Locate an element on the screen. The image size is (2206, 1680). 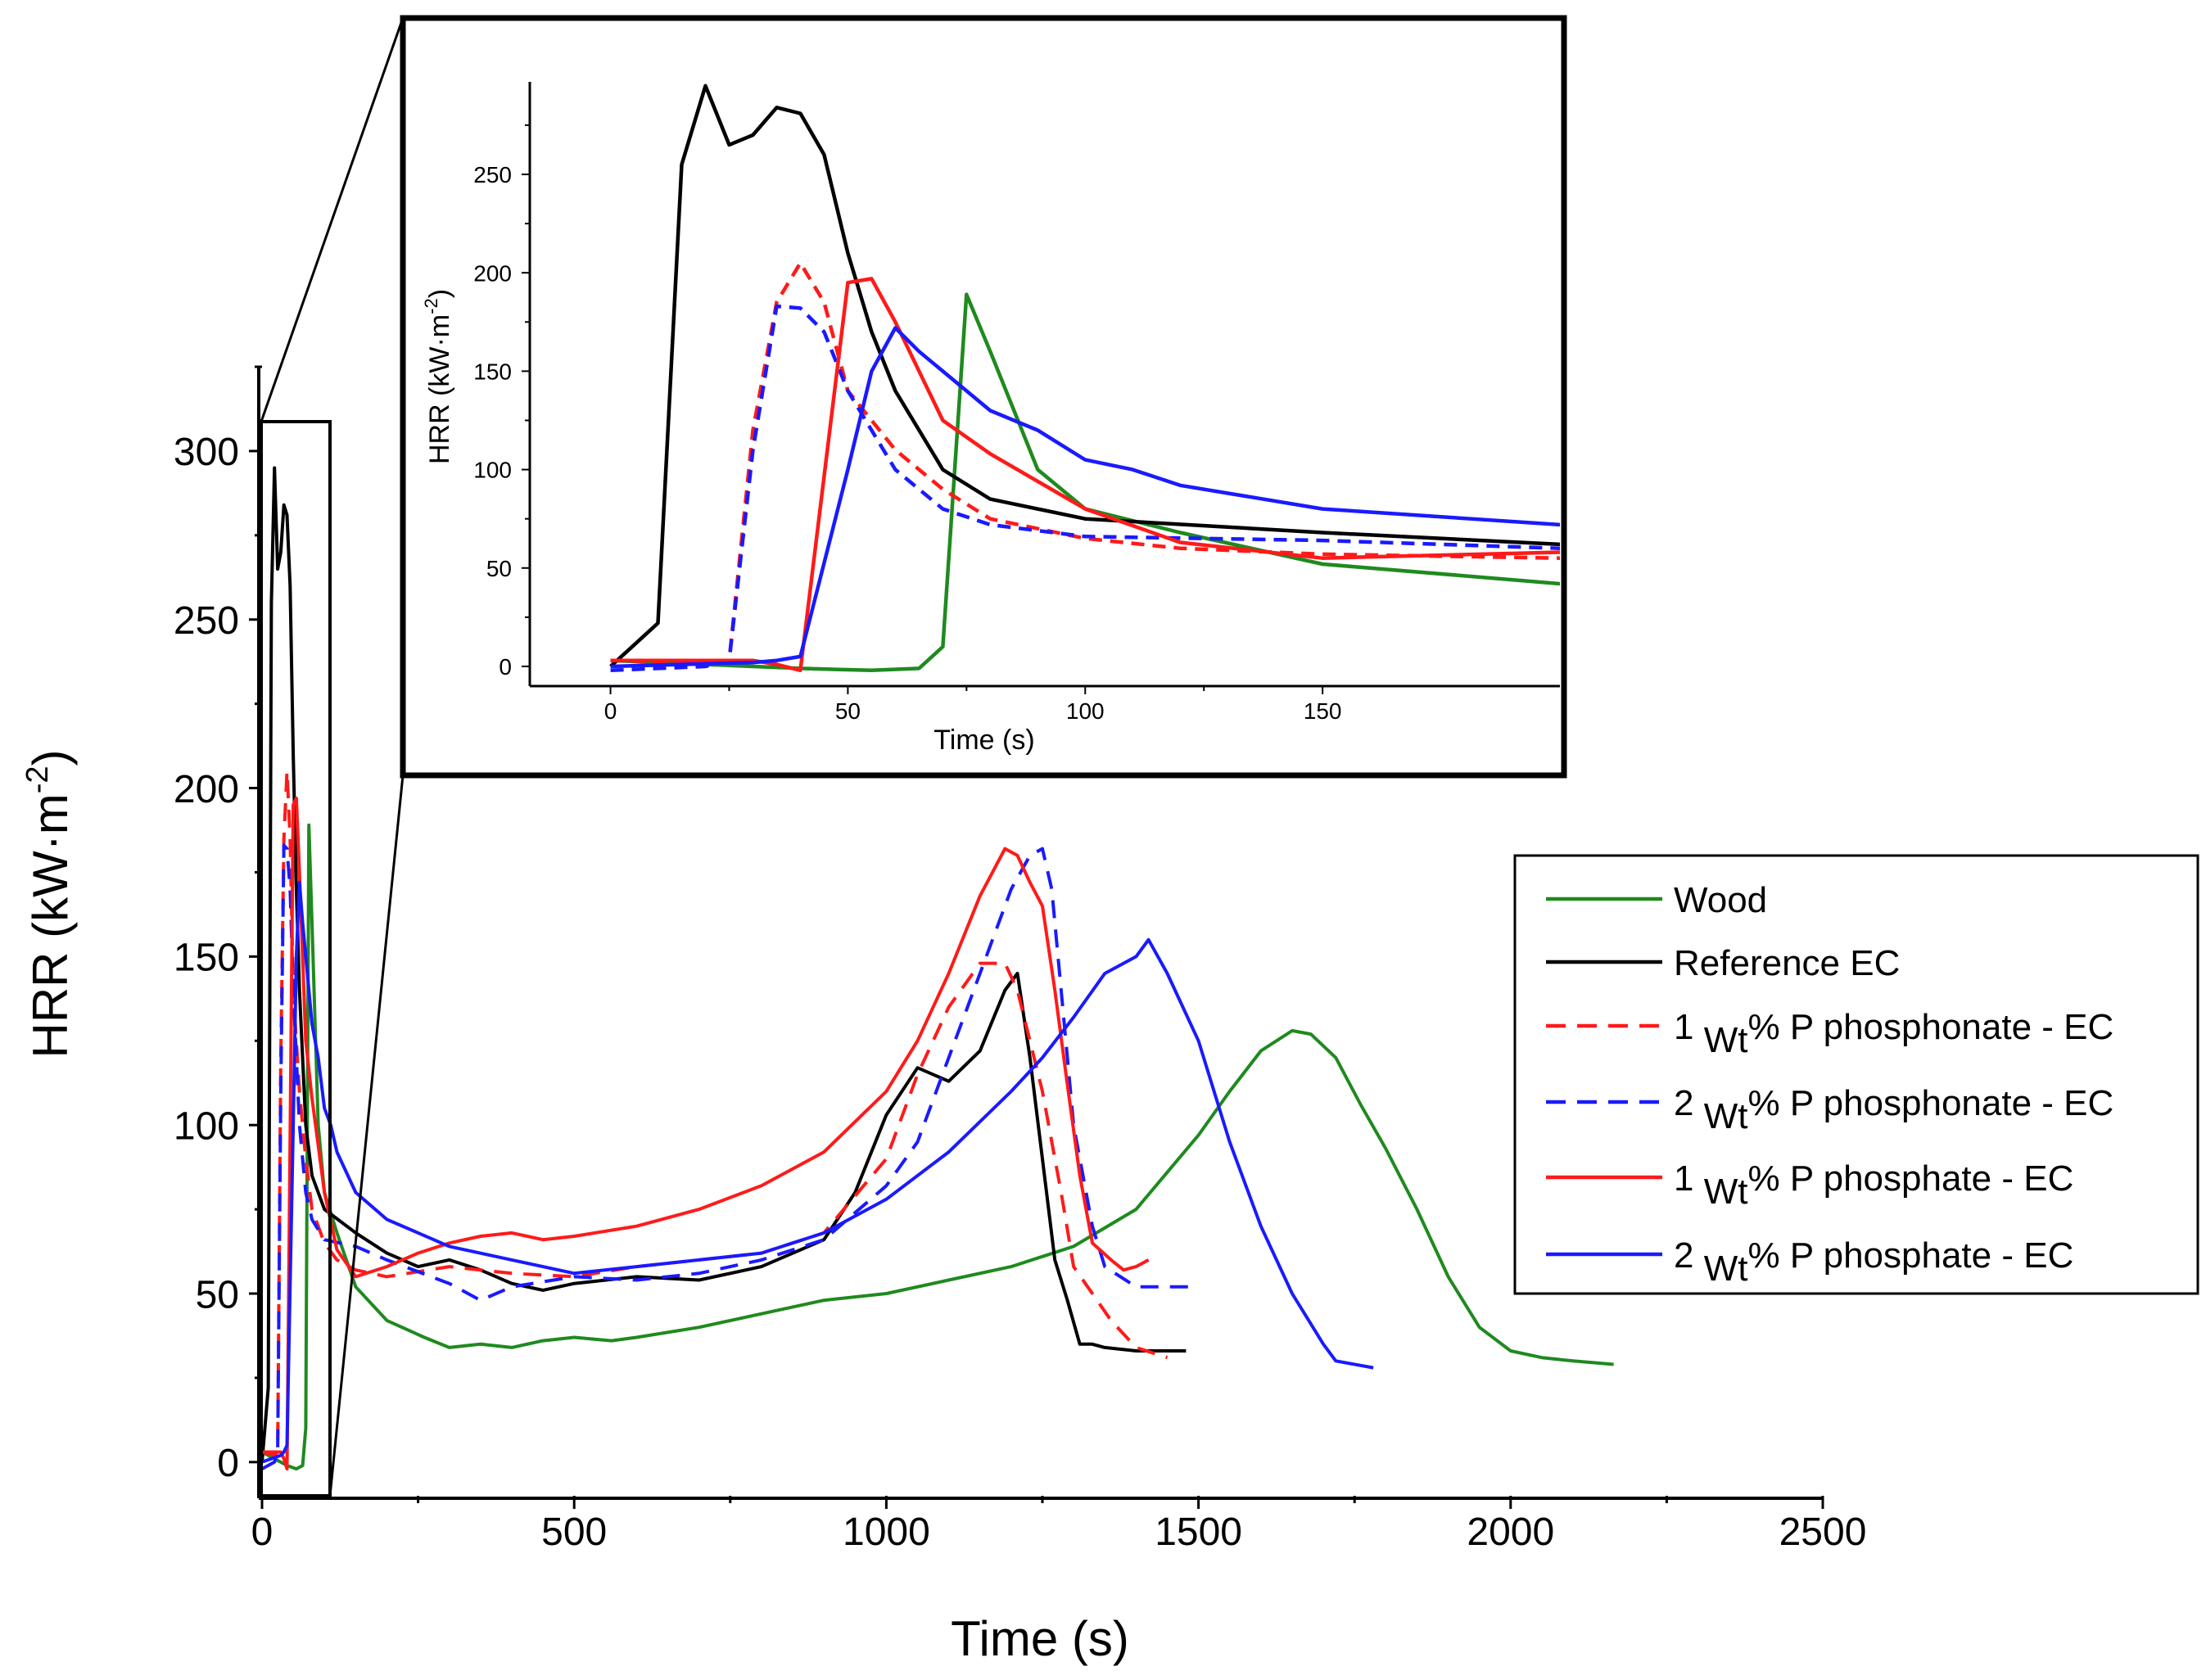
zoom-region-box is located at coordinates (296, 959).